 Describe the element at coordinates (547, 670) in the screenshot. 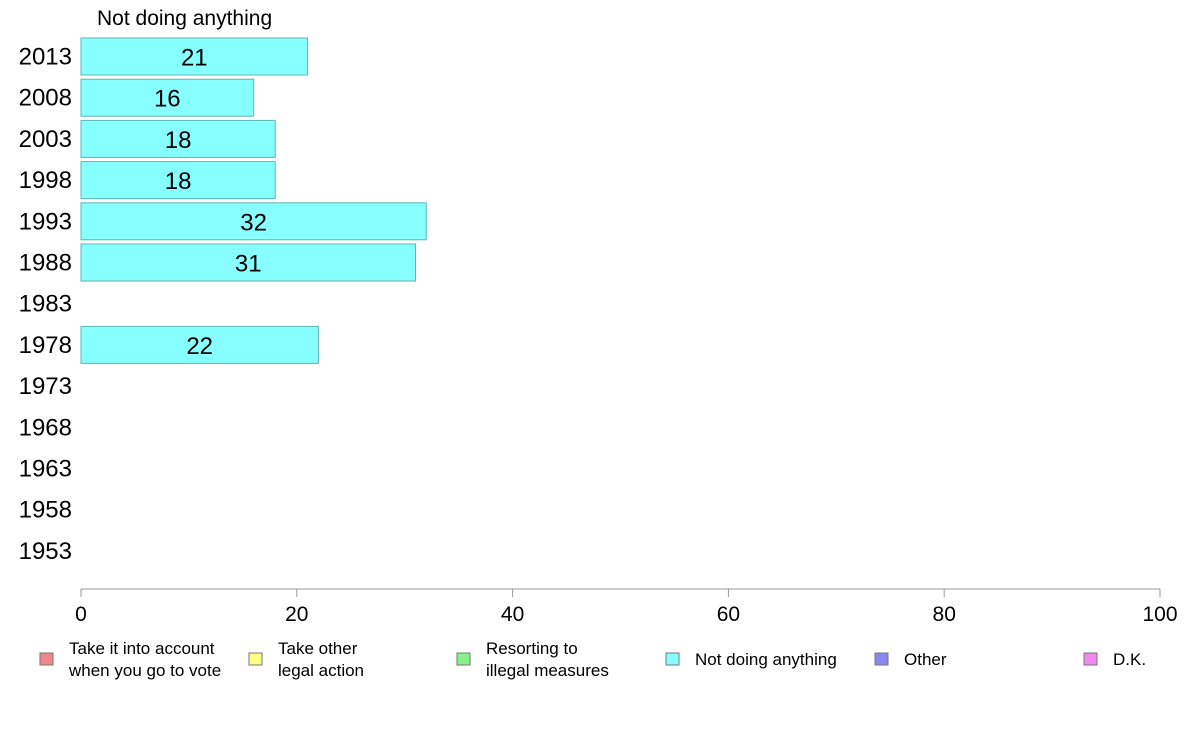

I see `legend-label: illegal measures` at that location.